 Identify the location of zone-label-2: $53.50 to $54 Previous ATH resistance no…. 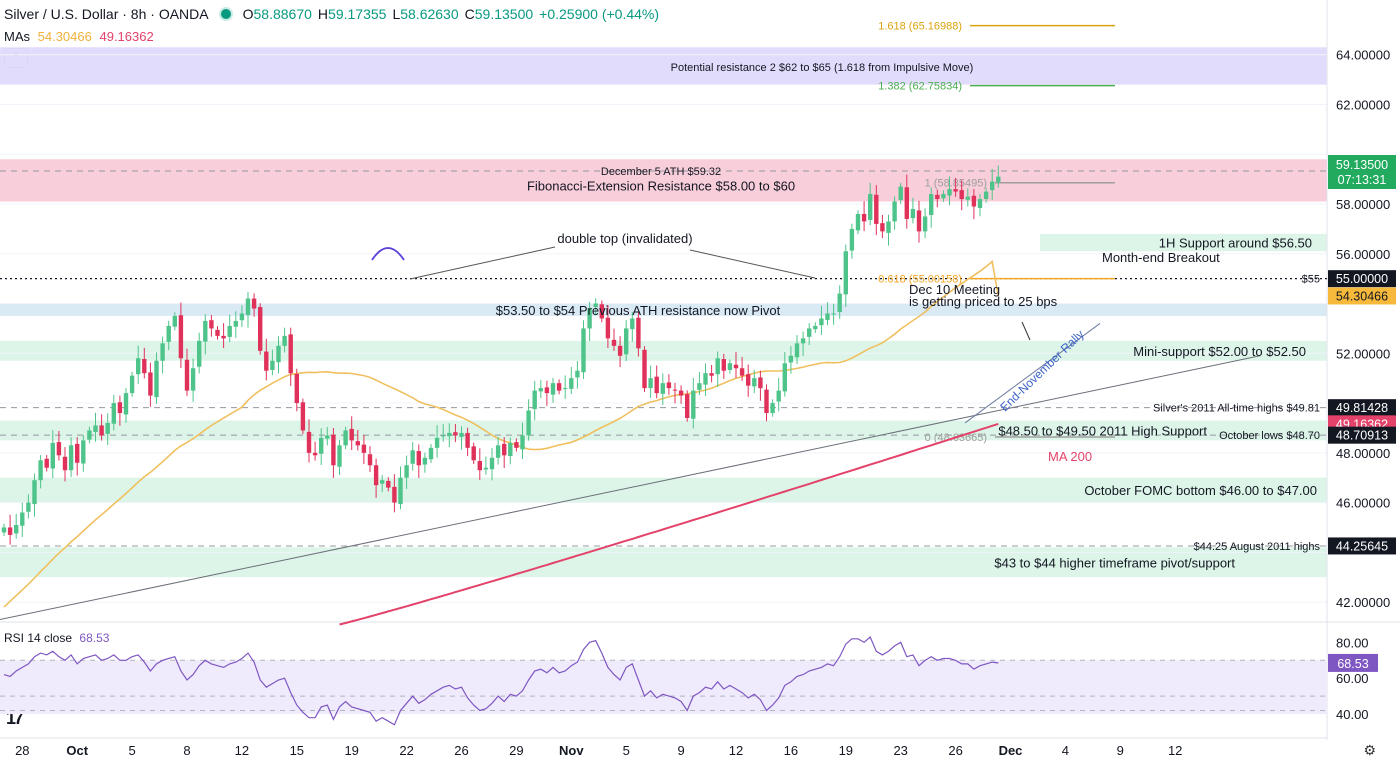
(638, 310).